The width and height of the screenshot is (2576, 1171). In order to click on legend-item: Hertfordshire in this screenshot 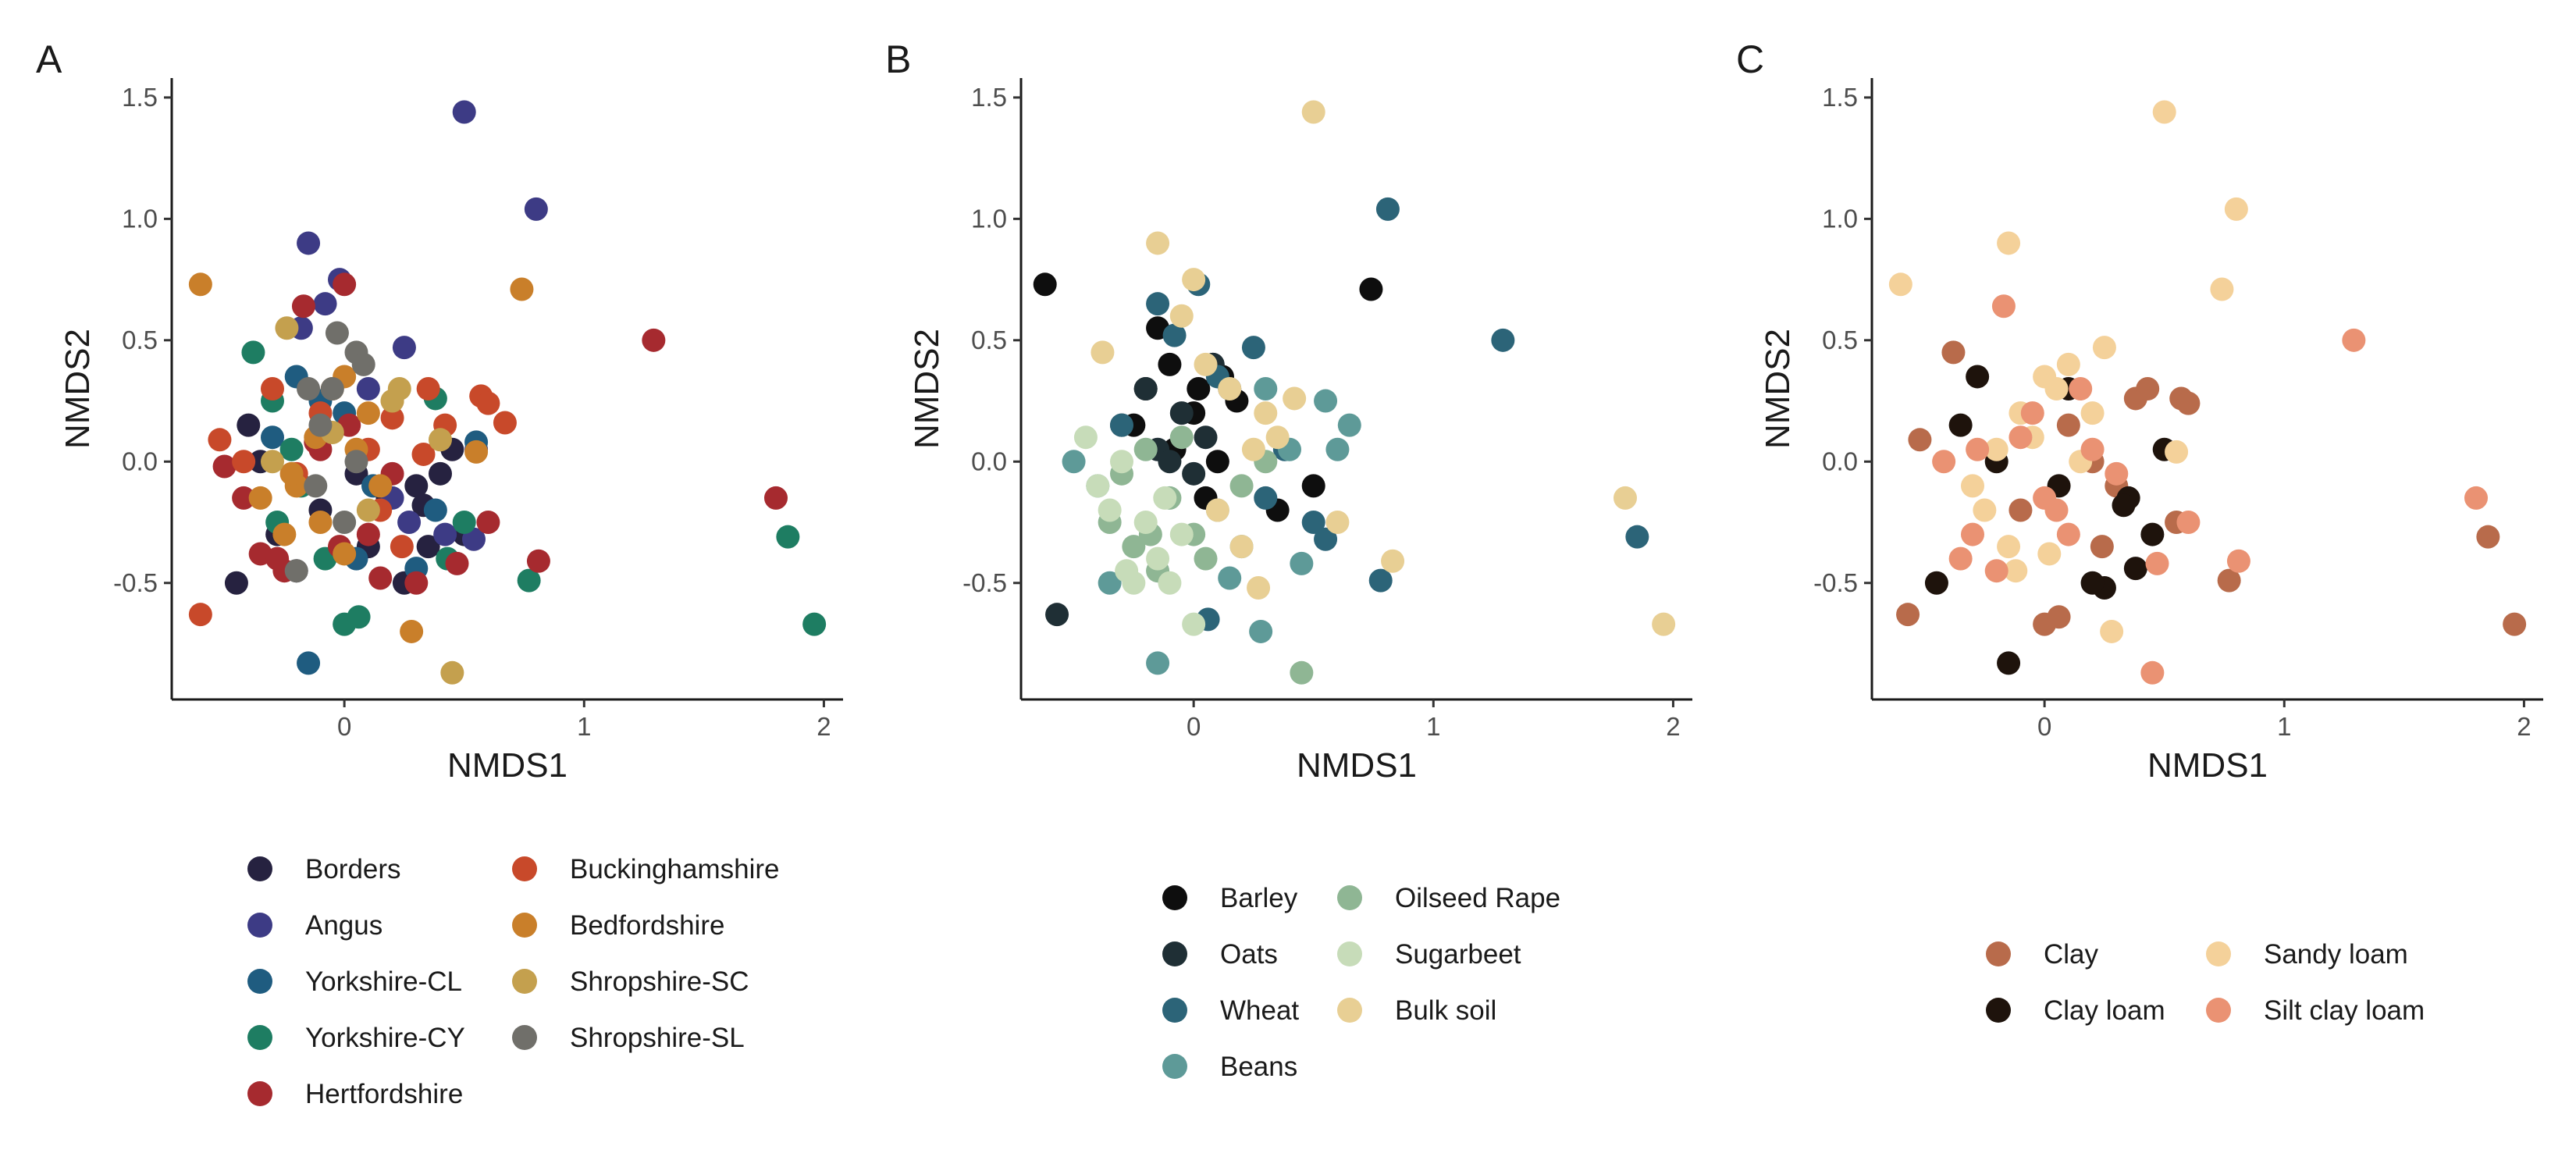, I will do `click(355, 1094)`.